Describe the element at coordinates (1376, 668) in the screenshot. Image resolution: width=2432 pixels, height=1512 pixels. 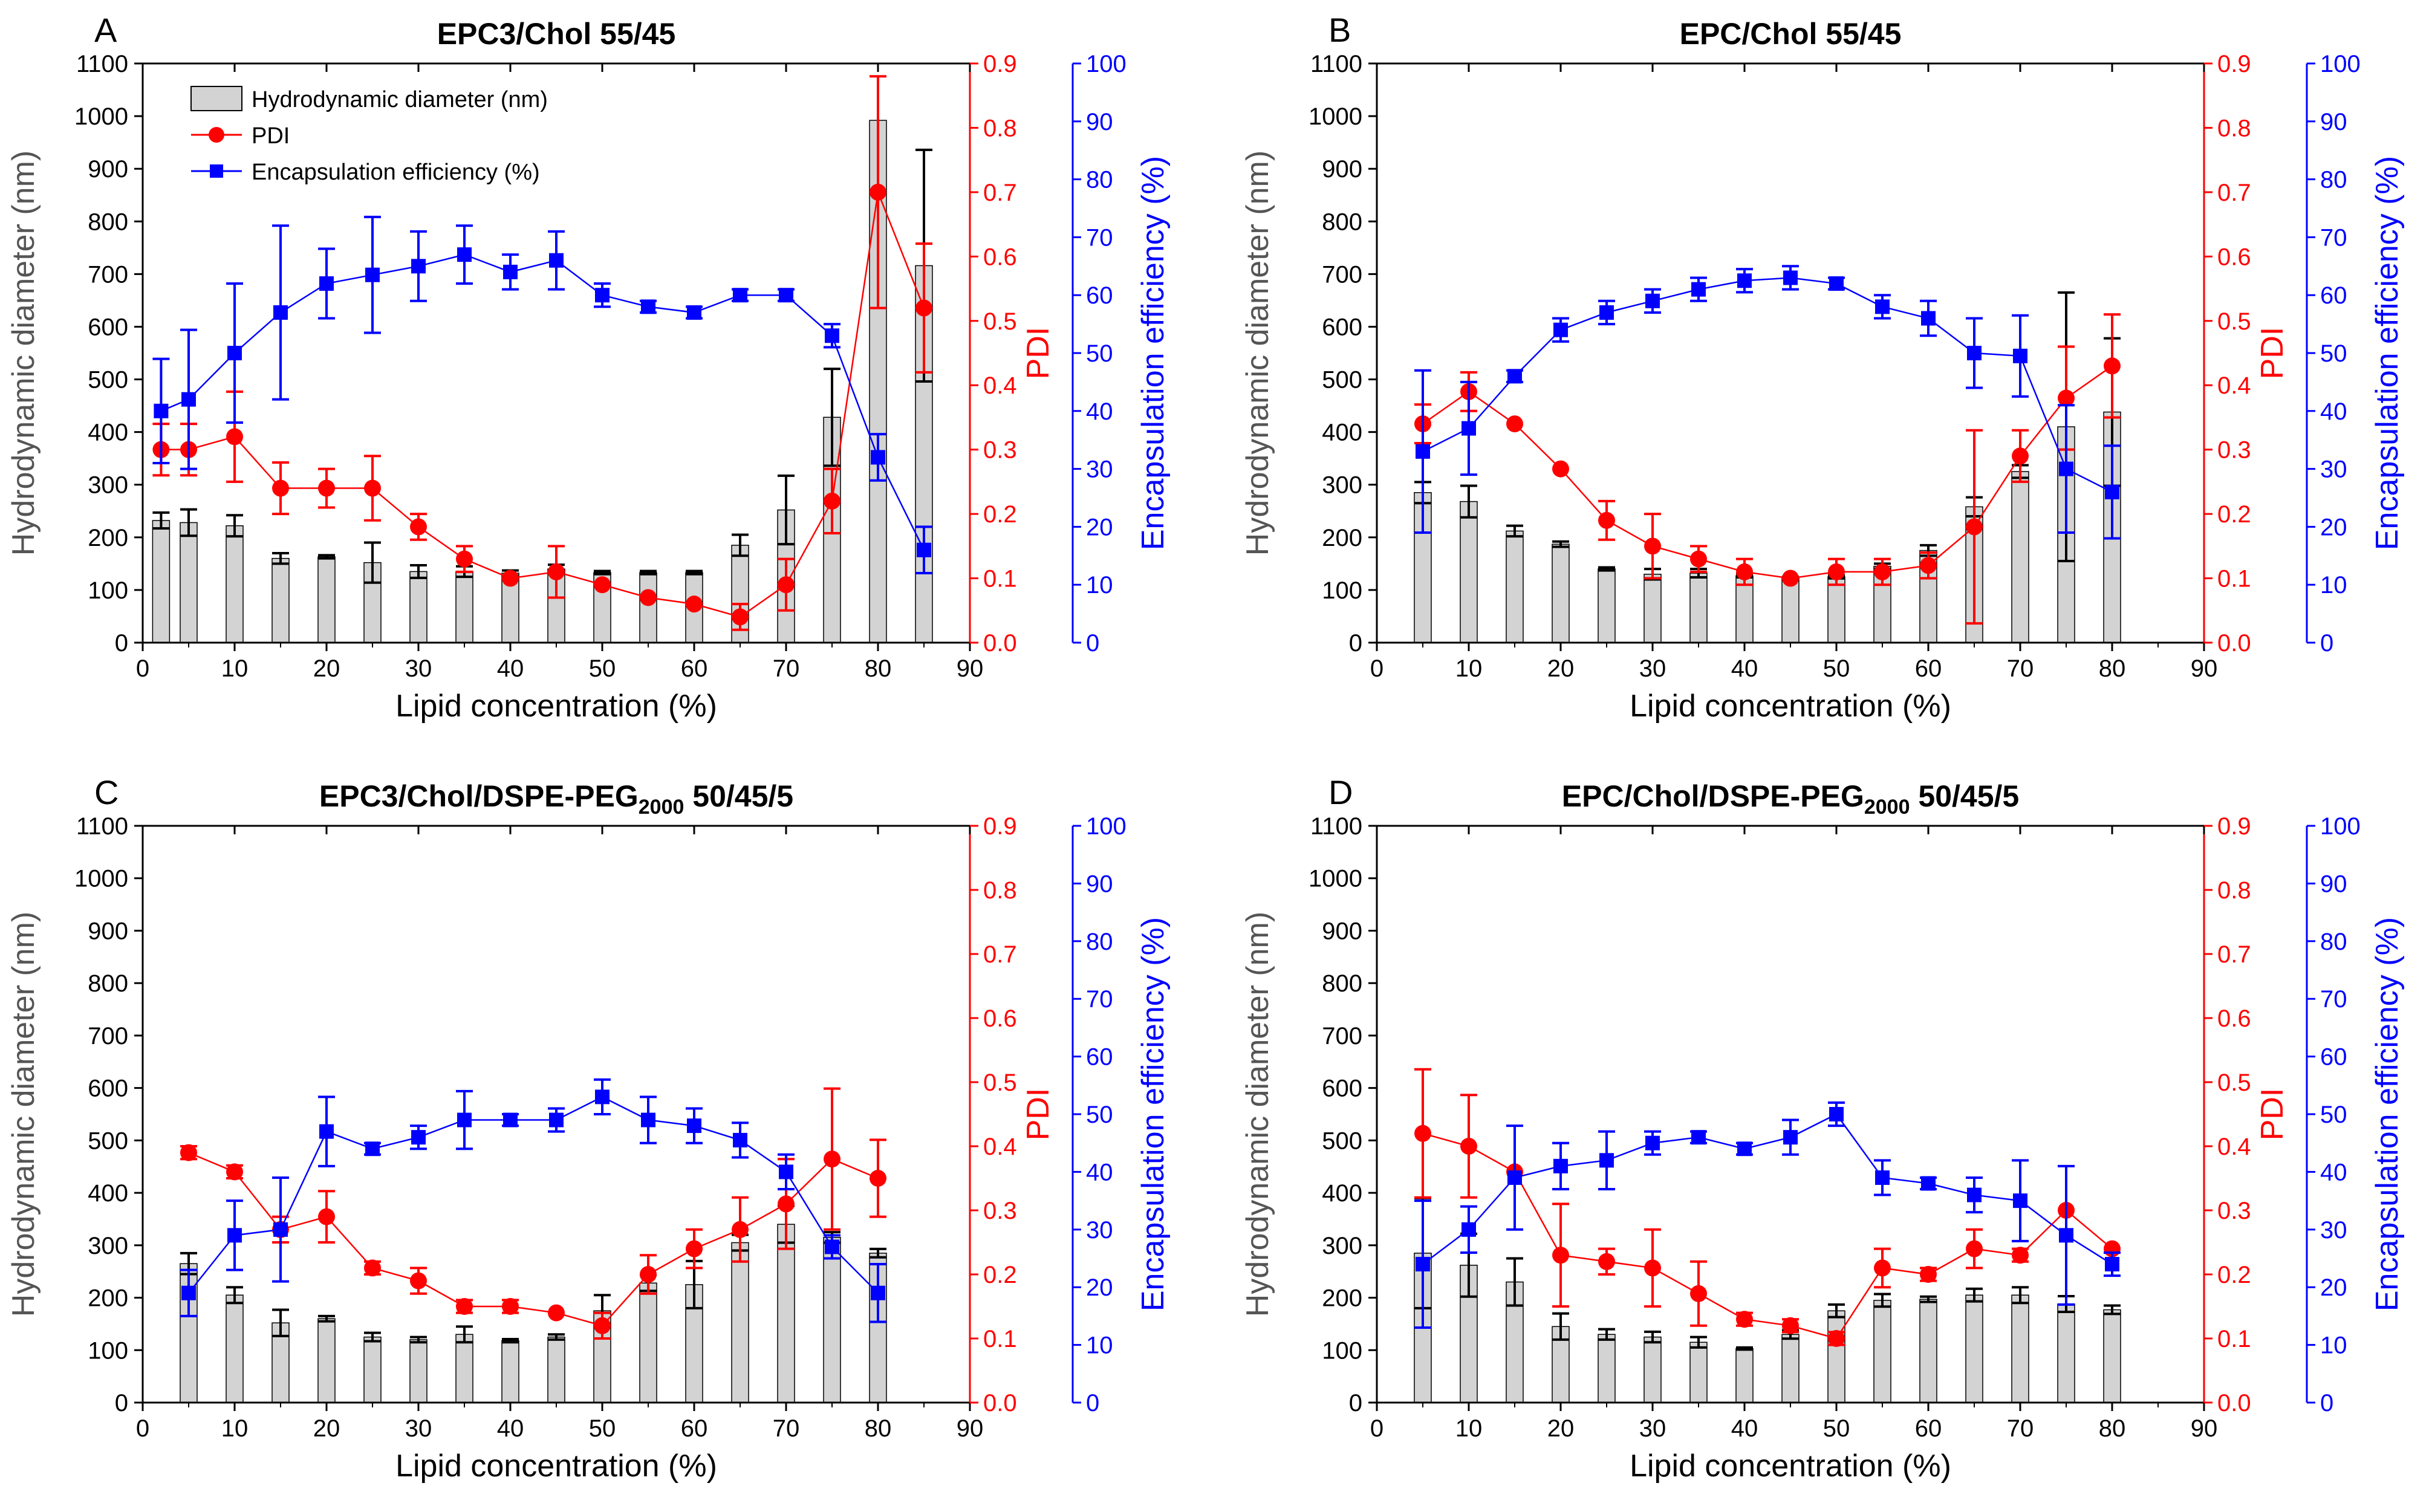
I see `x-tick-label: 0` at that location.